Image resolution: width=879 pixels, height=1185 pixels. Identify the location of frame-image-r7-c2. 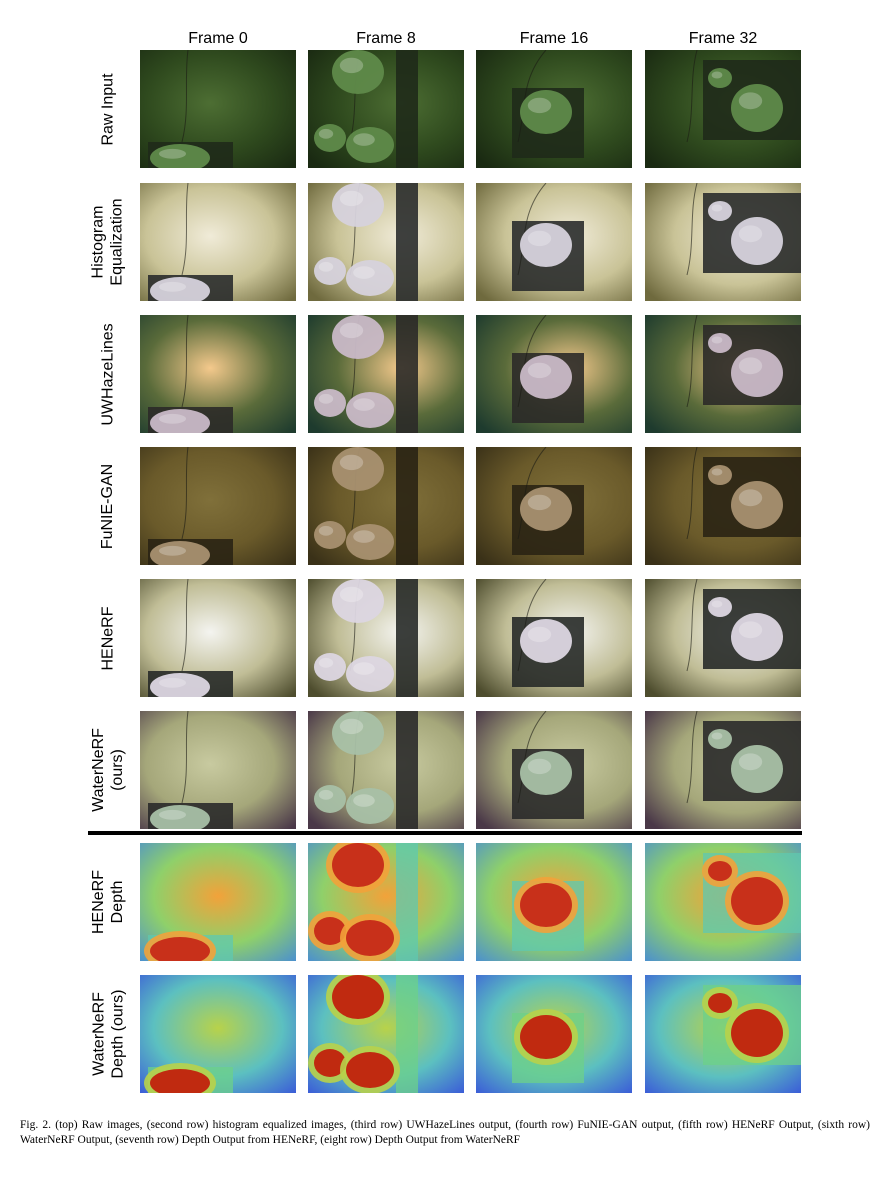
(554, 1034).